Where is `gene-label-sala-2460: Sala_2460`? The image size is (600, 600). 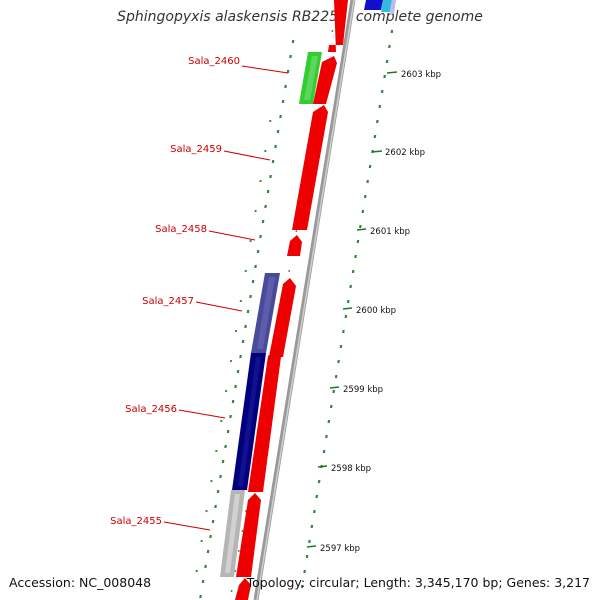
gene-label-sala-2460: Sala_2460 is located at coordinates (238, 65).